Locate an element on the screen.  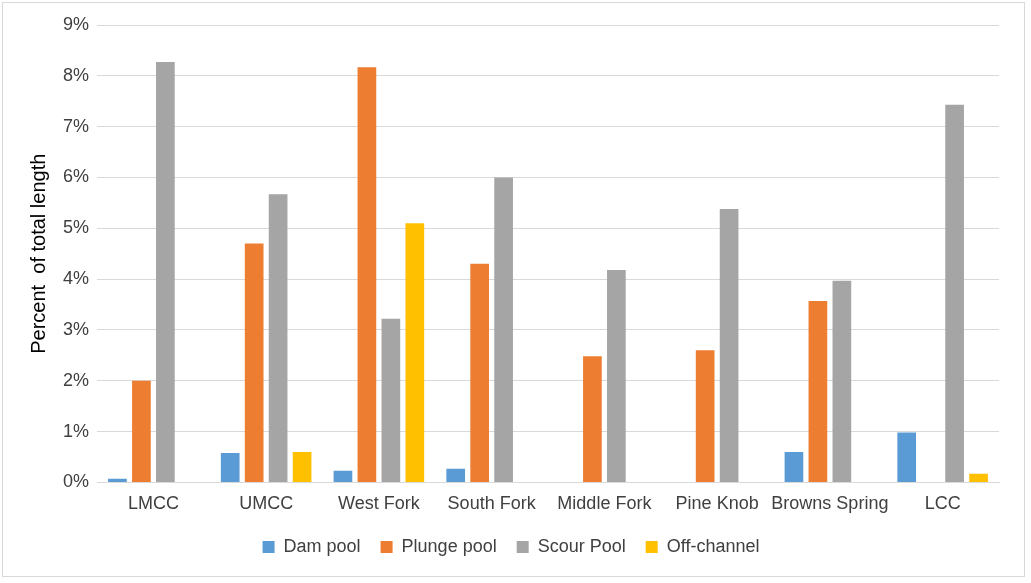
y-tick-label: 8% is located at coordinates (76, 74).